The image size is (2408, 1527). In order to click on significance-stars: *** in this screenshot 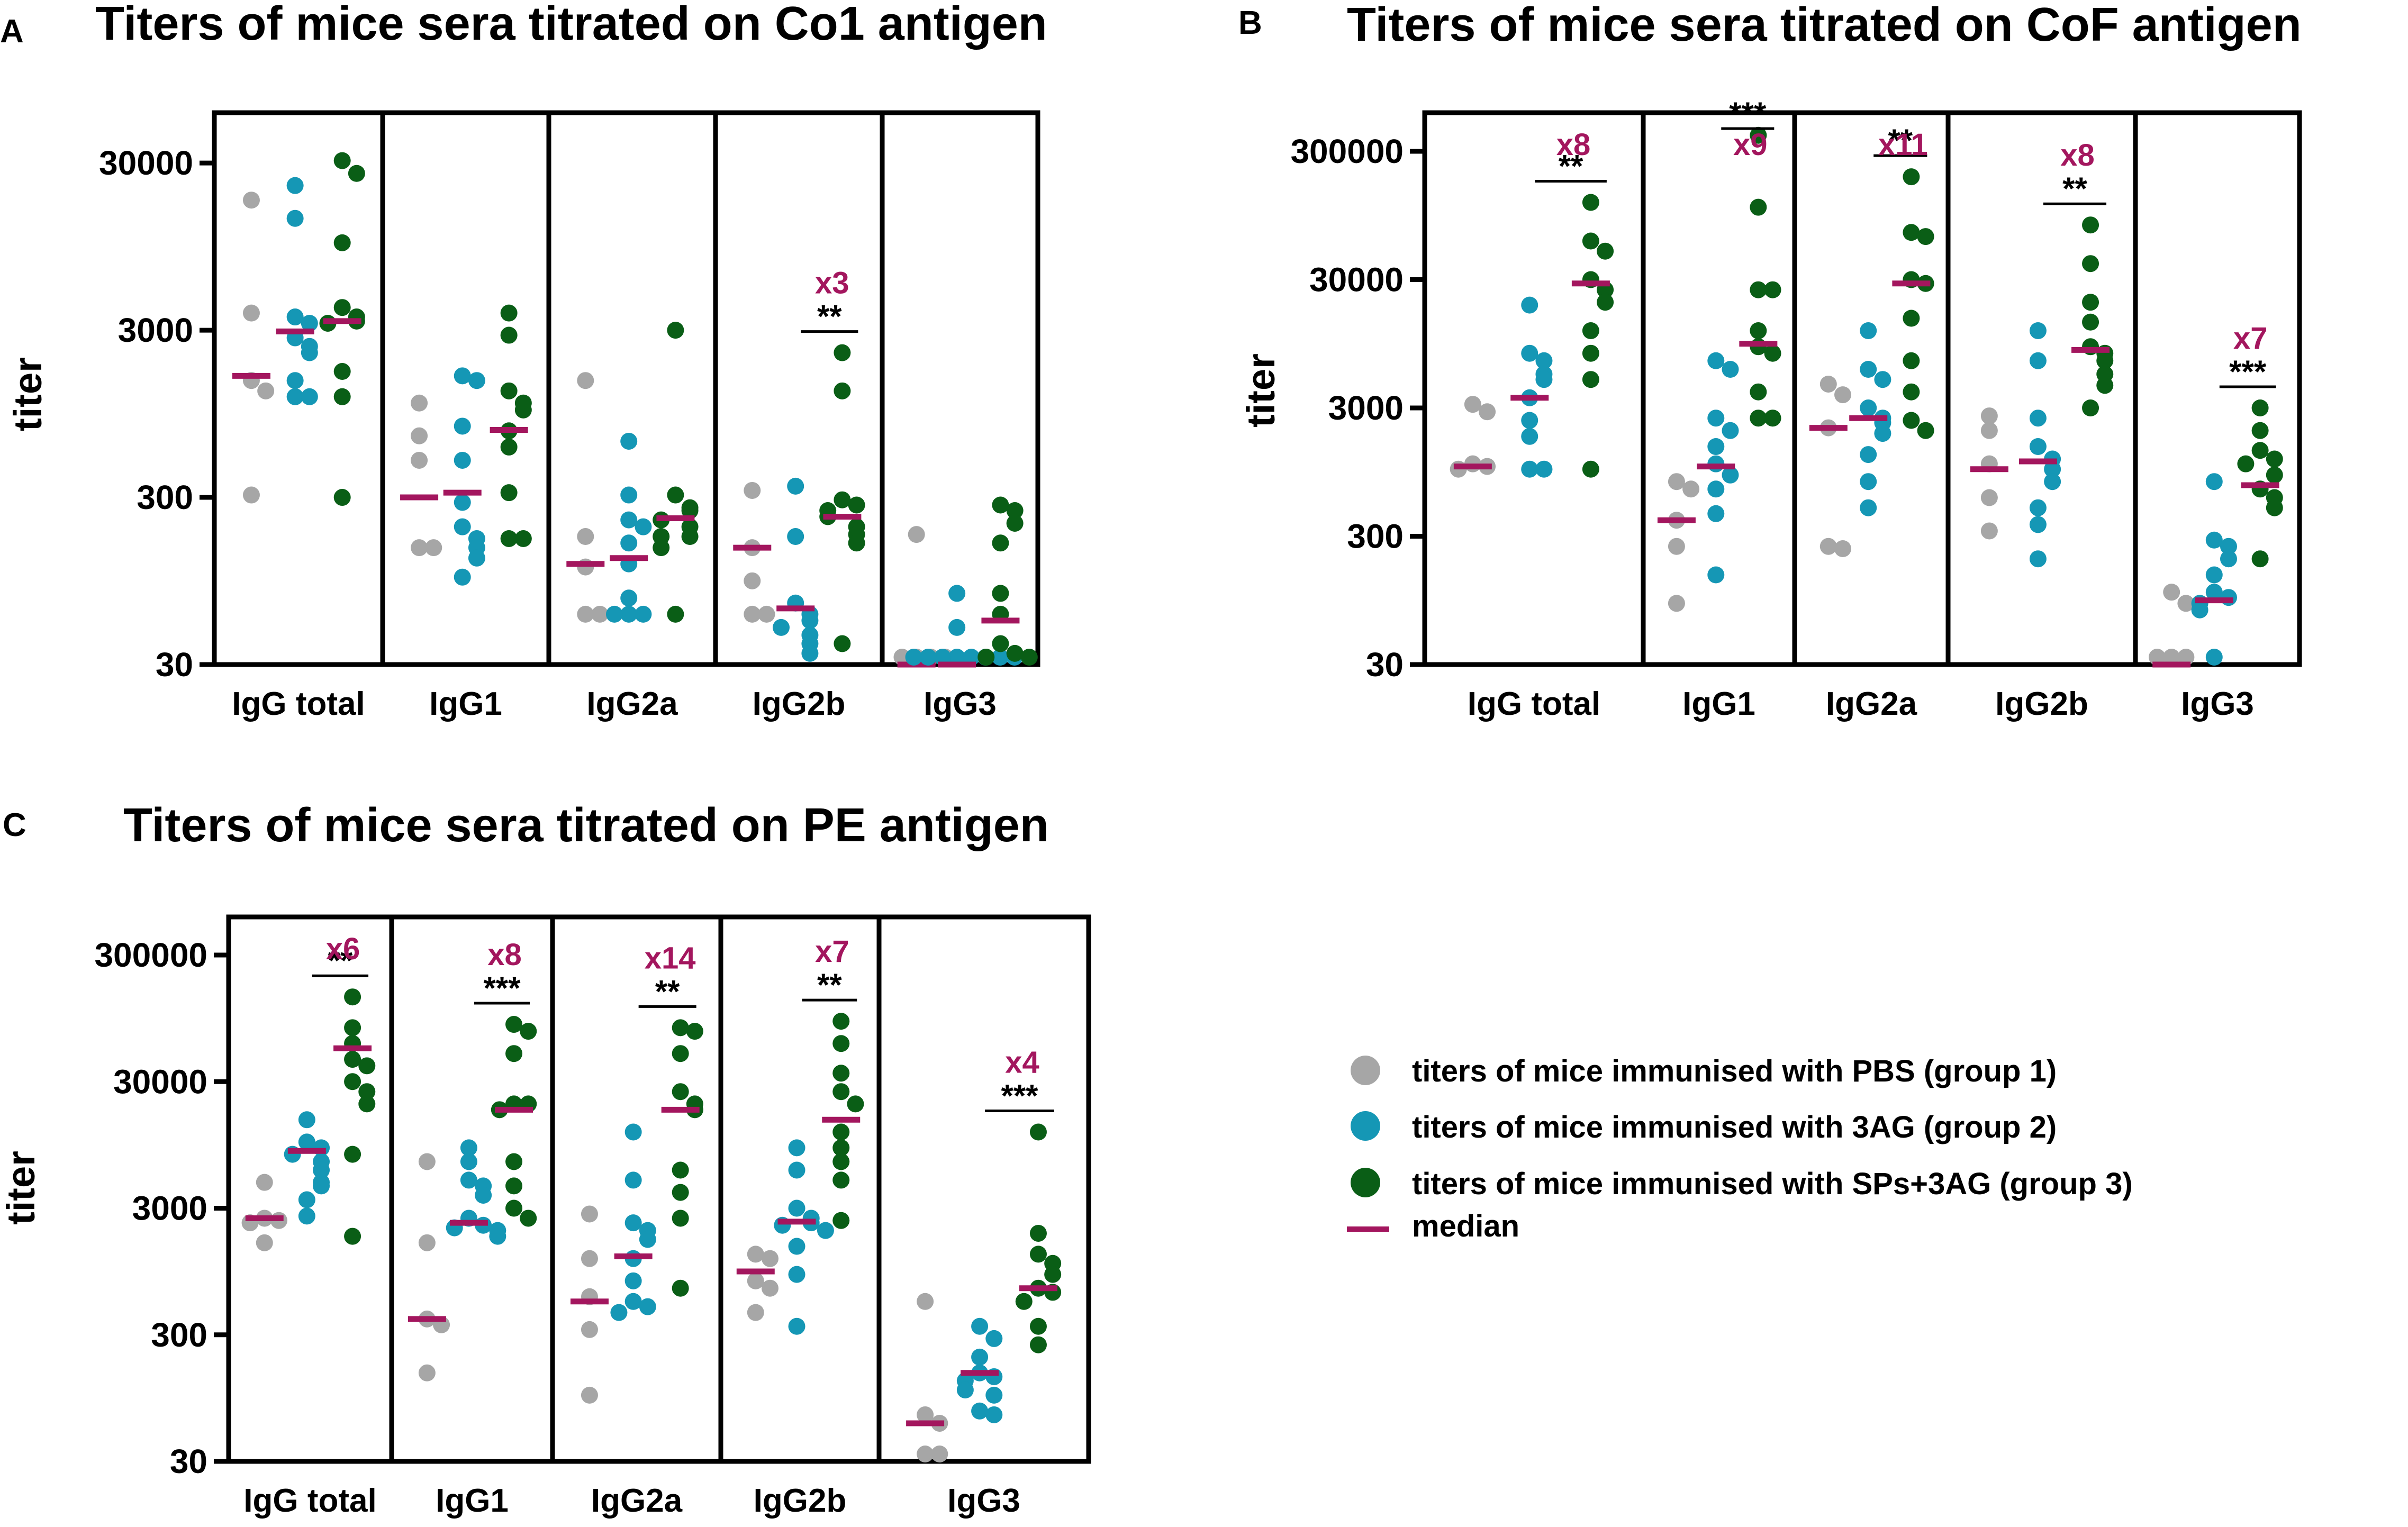, I will do `click(2248, 371)`.